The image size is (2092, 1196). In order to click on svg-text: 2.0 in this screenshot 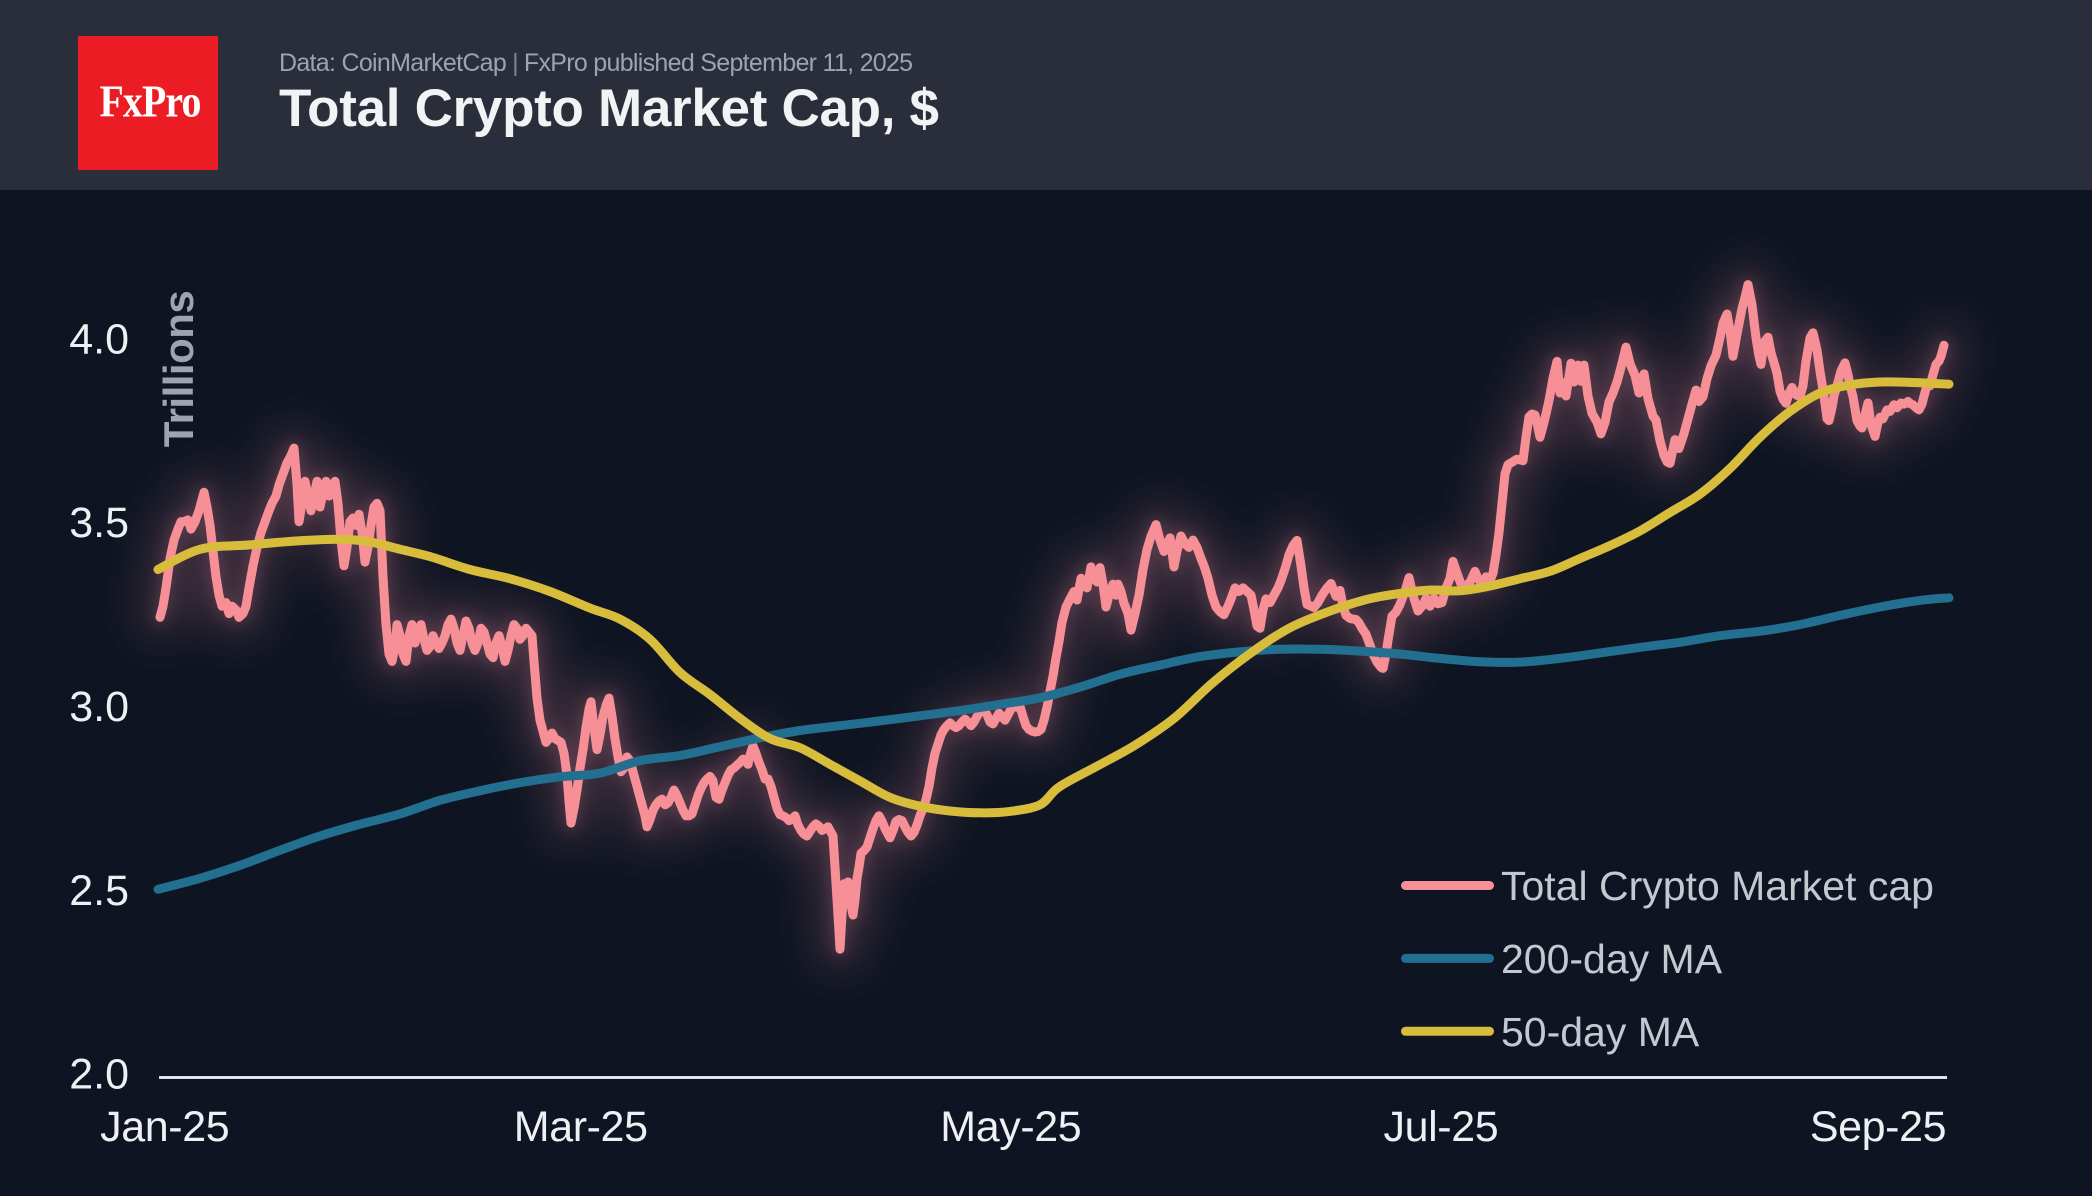, I will do `click(99, 1075)`.